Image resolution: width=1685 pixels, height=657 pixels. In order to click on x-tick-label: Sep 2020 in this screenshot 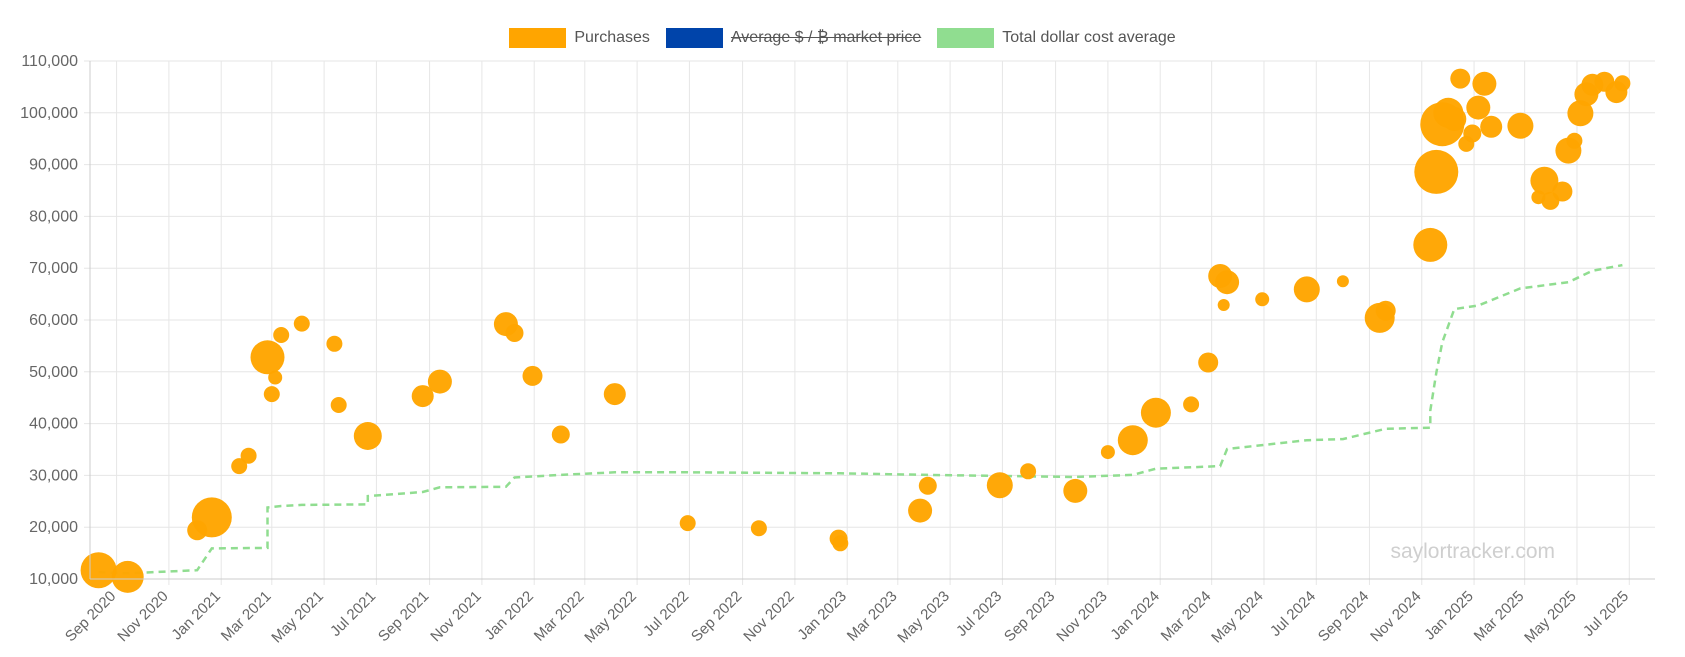, I will do `click(90, 616)`.